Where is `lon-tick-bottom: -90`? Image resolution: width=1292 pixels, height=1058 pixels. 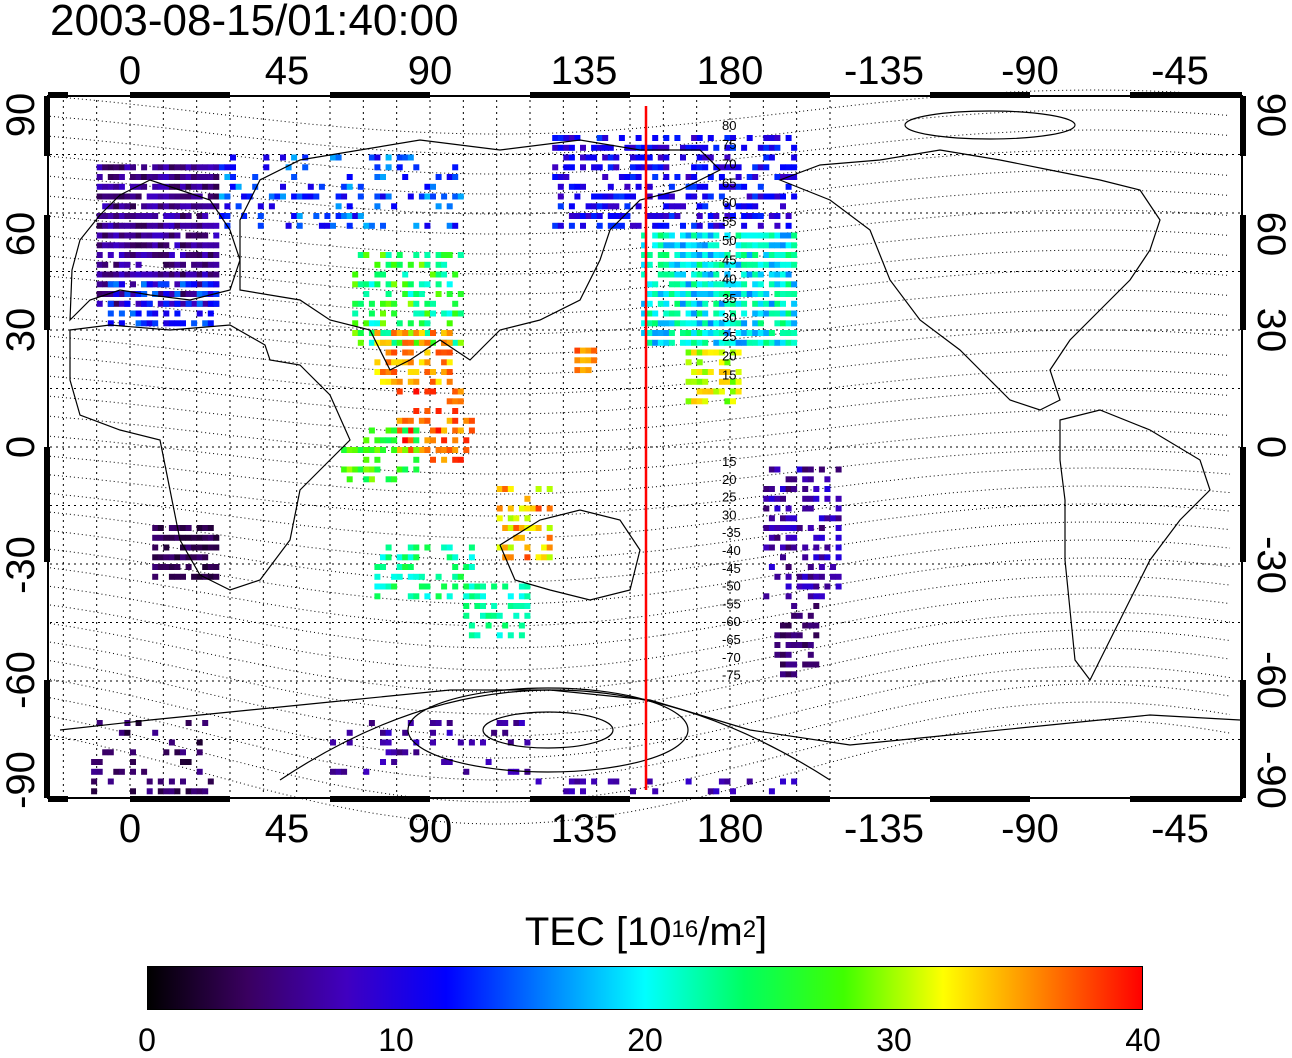
lon-tick-bottom: -90 is located at coordinates (1030, 829).